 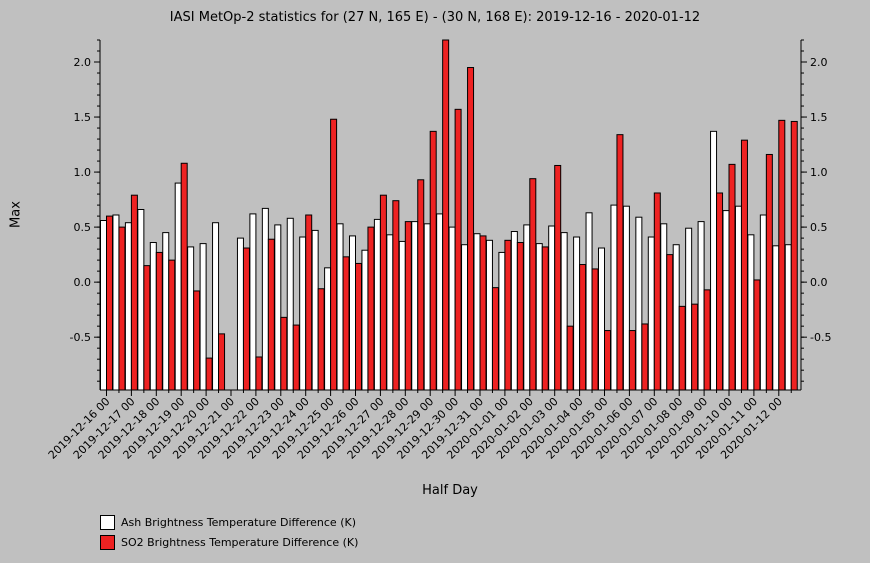 What do you see at coordinates (819, 172) in the screenshot?
I see `y-tick-label-right: 1.0` at bounding box center [819, 172].